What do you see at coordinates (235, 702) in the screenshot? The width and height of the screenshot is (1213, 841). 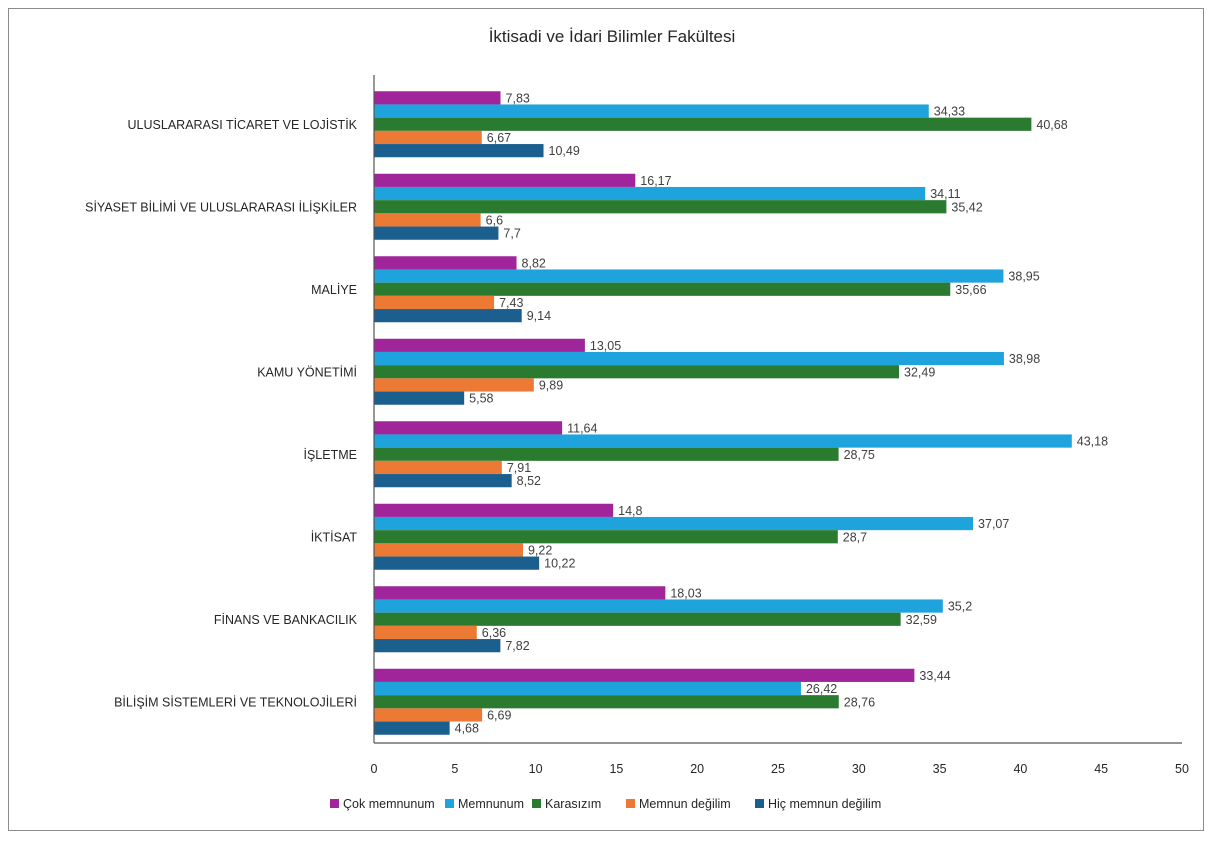 I see `category-label: BİLİŞİM SİSTEMLERİ VE TEKNOLOJİLERİ` at bounding box center [235, 702].